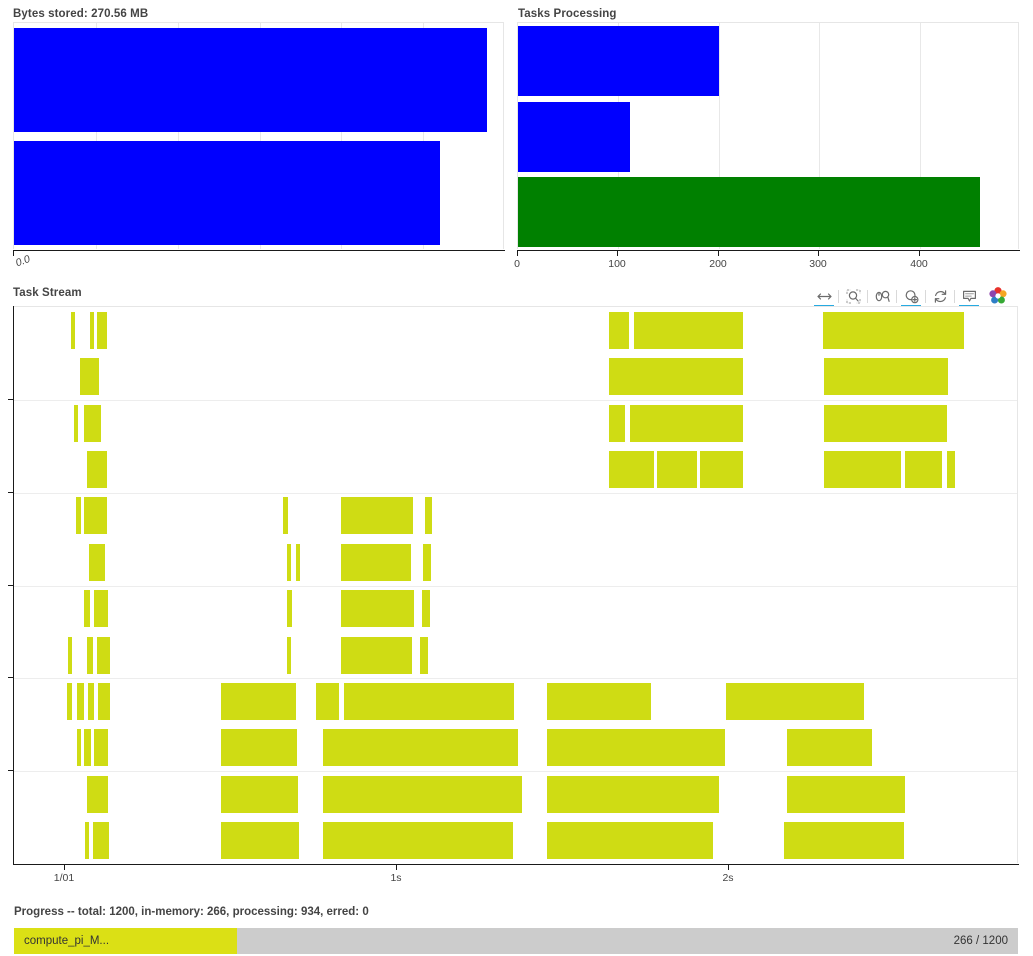 This screenshot has width=1033, height=956. What do you see at coordinates (882, 296) in the screenshot?
I see `wheel-zoom-tool` at bounding box center [882, 296].